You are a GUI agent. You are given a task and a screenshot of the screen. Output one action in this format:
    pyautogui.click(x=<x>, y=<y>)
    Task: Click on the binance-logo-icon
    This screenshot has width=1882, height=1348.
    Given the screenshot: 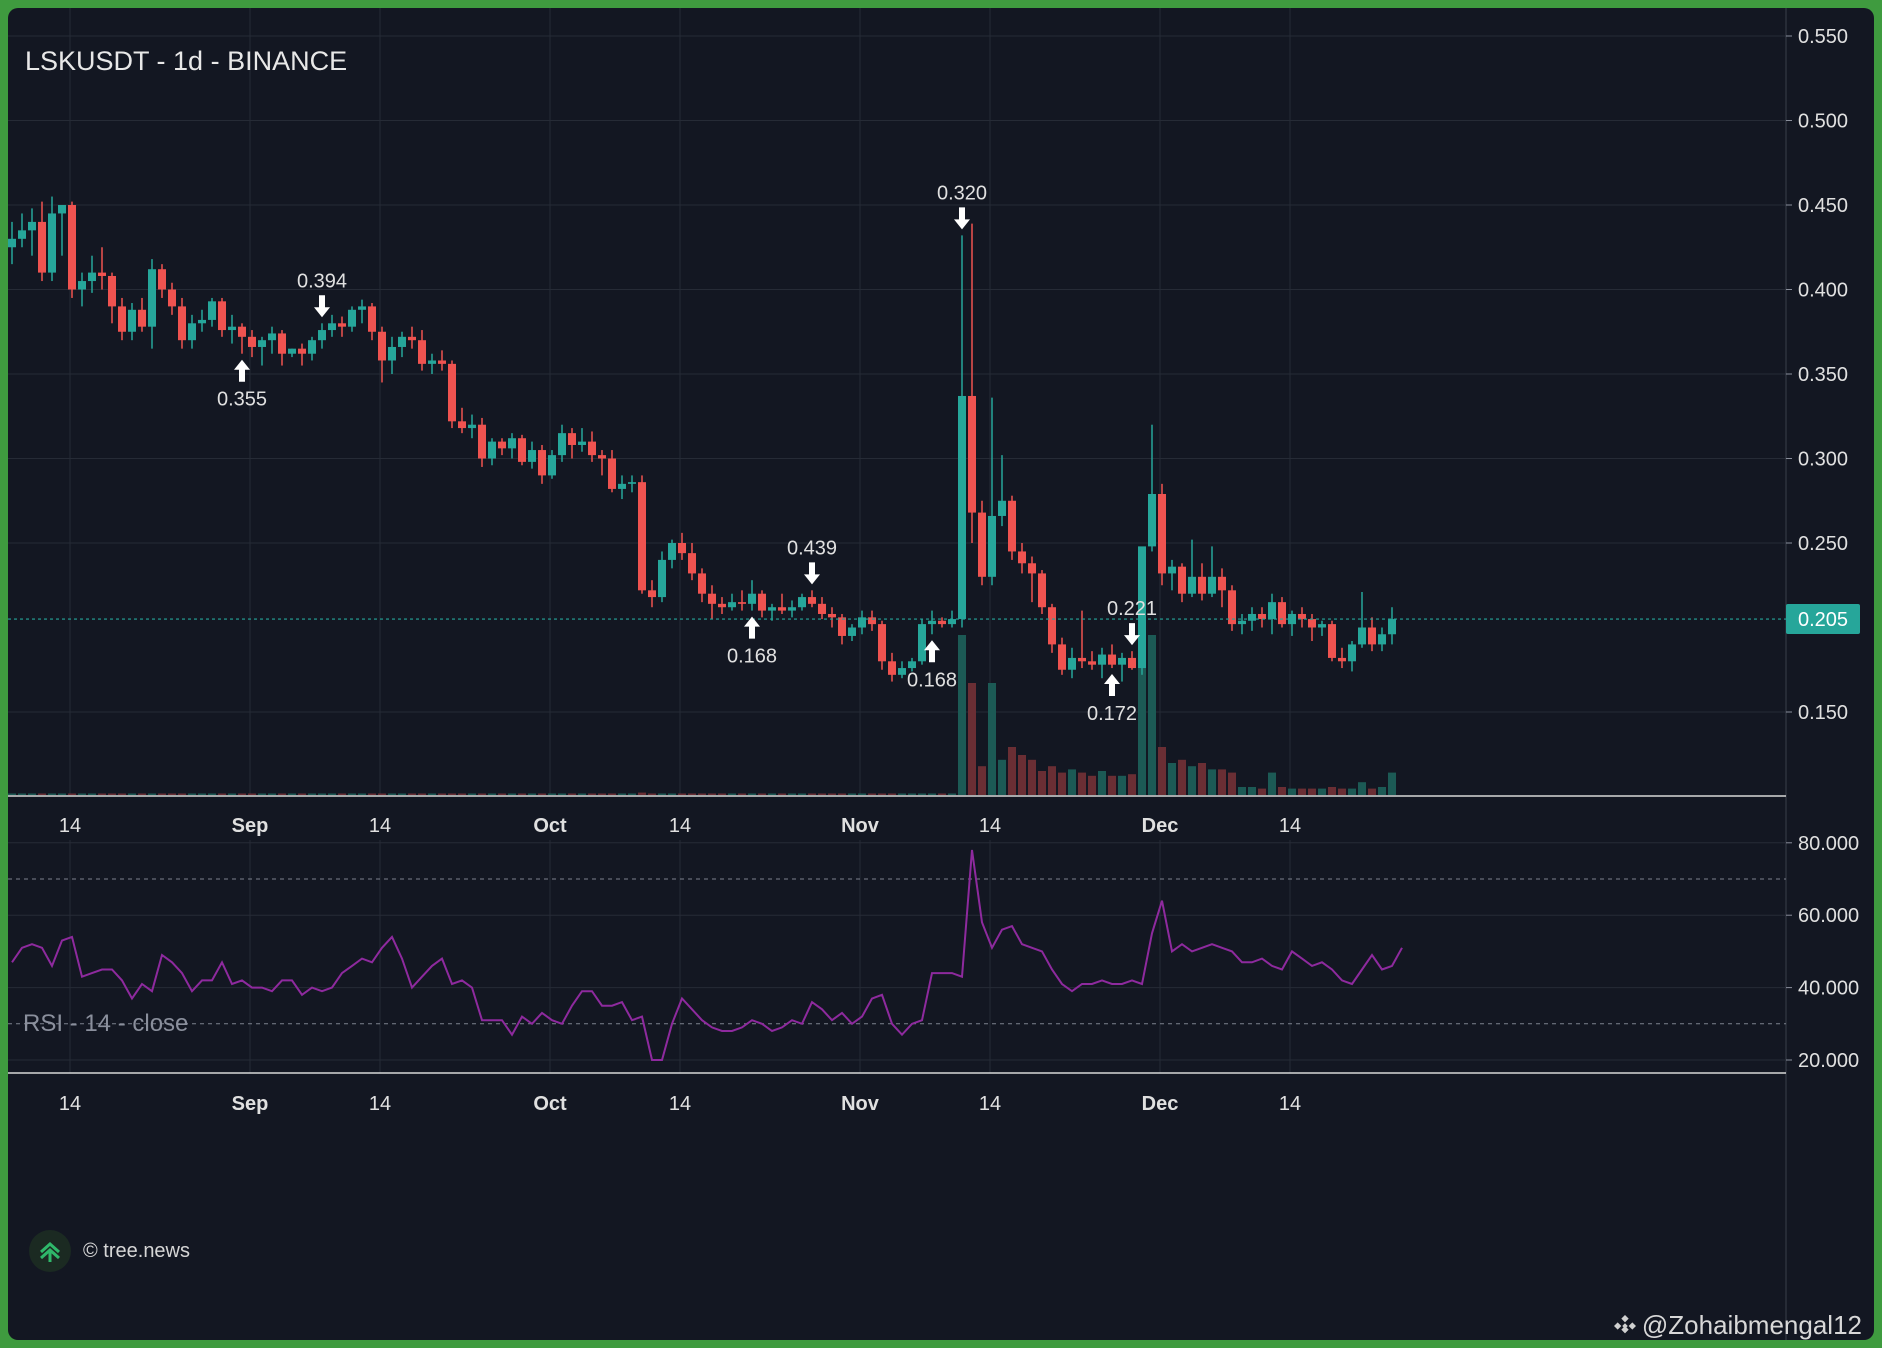 What is the action you would take?
    pyautogui.click(x=1624, y=1323)
    